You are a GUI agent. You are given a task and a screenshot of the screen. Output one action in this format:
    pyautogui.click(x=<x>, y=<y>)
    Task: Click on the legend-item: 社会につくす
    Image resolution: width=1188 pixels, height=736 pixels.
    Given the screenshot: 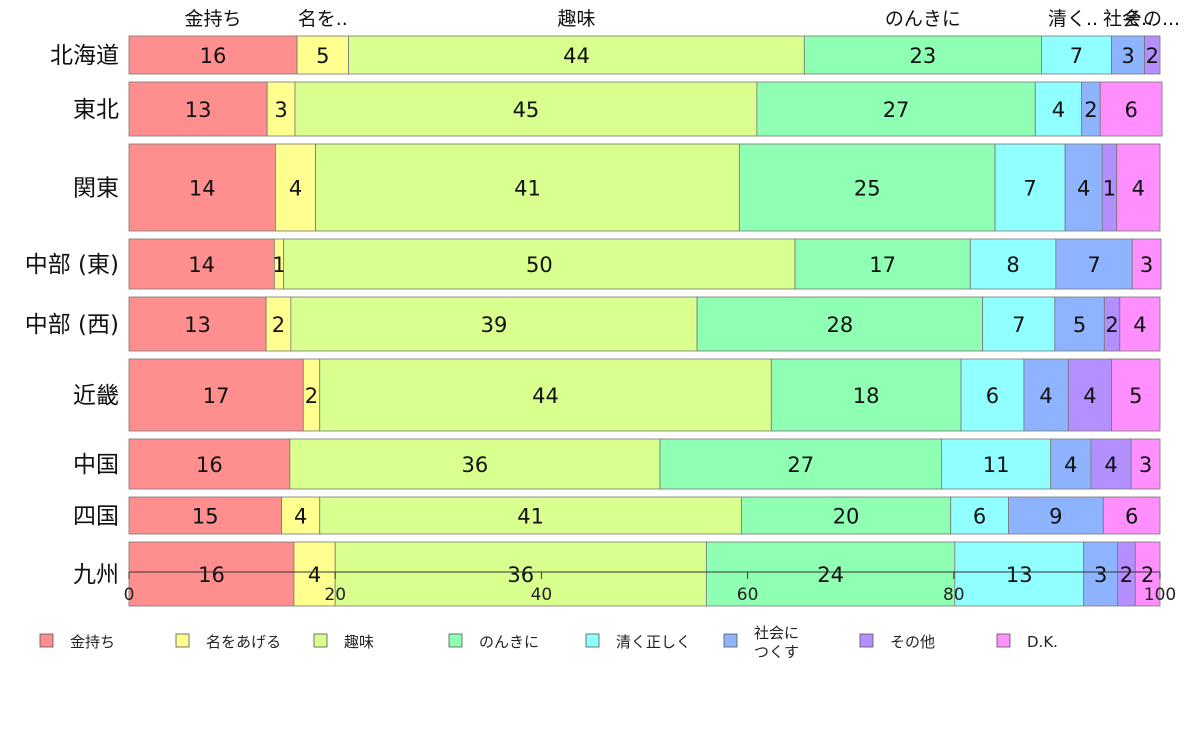 What is the action you would take?
    pyautogui.click(x=761, y=642)
    